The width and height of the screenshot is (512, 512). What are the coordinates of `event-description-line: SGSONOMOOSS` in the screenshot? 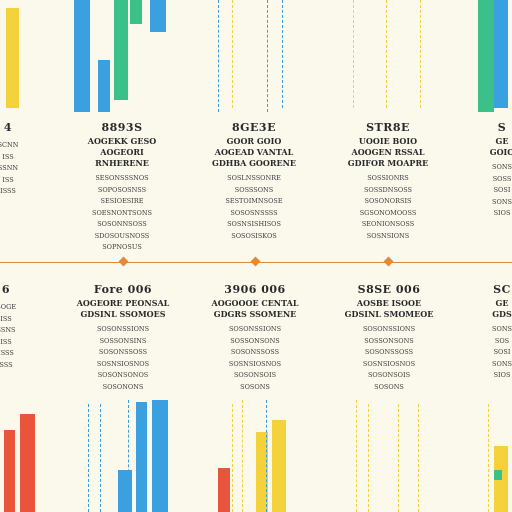 It's located at (388, 212).